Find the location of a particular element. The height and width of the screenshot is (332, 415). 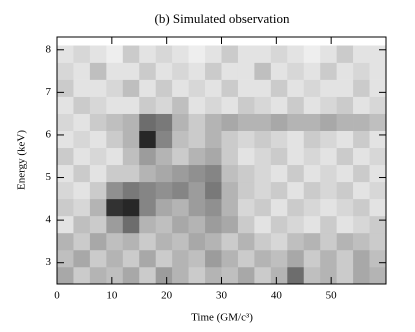

x-tick-label: 0 is located at coordinates (57, 296).